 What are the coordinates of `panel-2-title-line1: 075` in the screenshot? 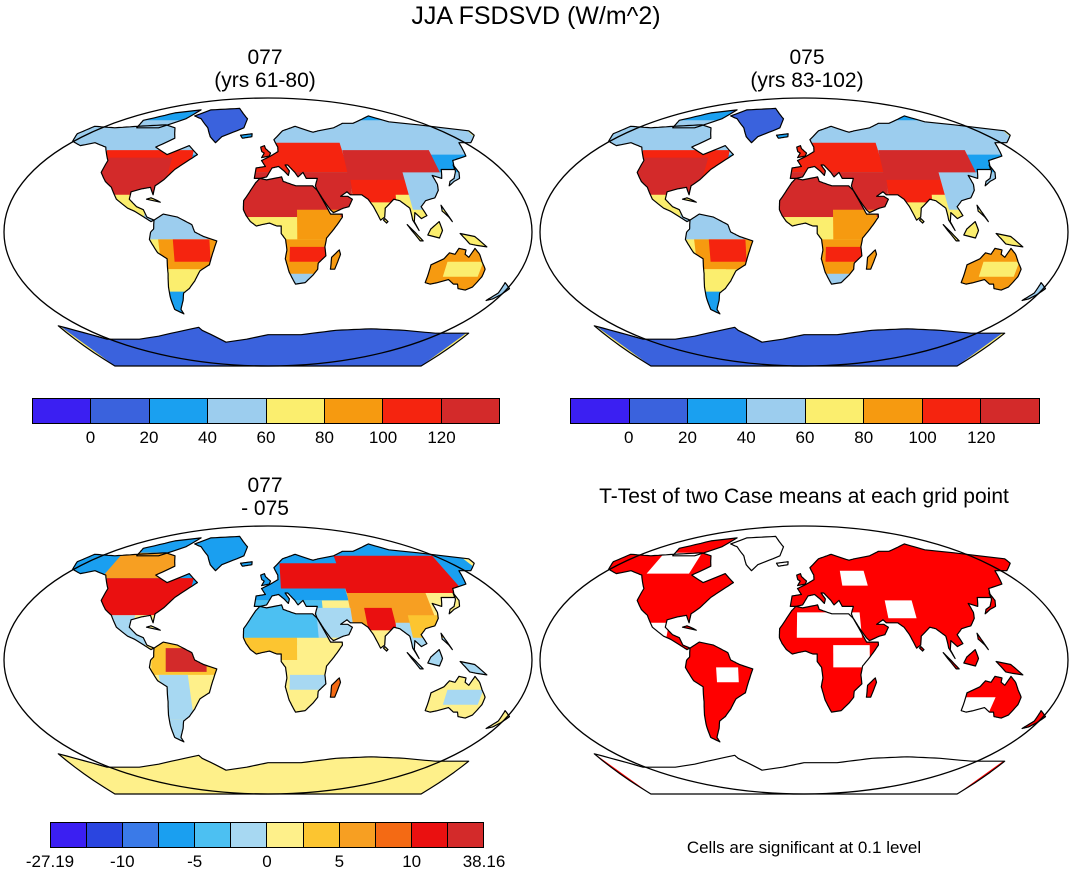 It's located at (807, 57).